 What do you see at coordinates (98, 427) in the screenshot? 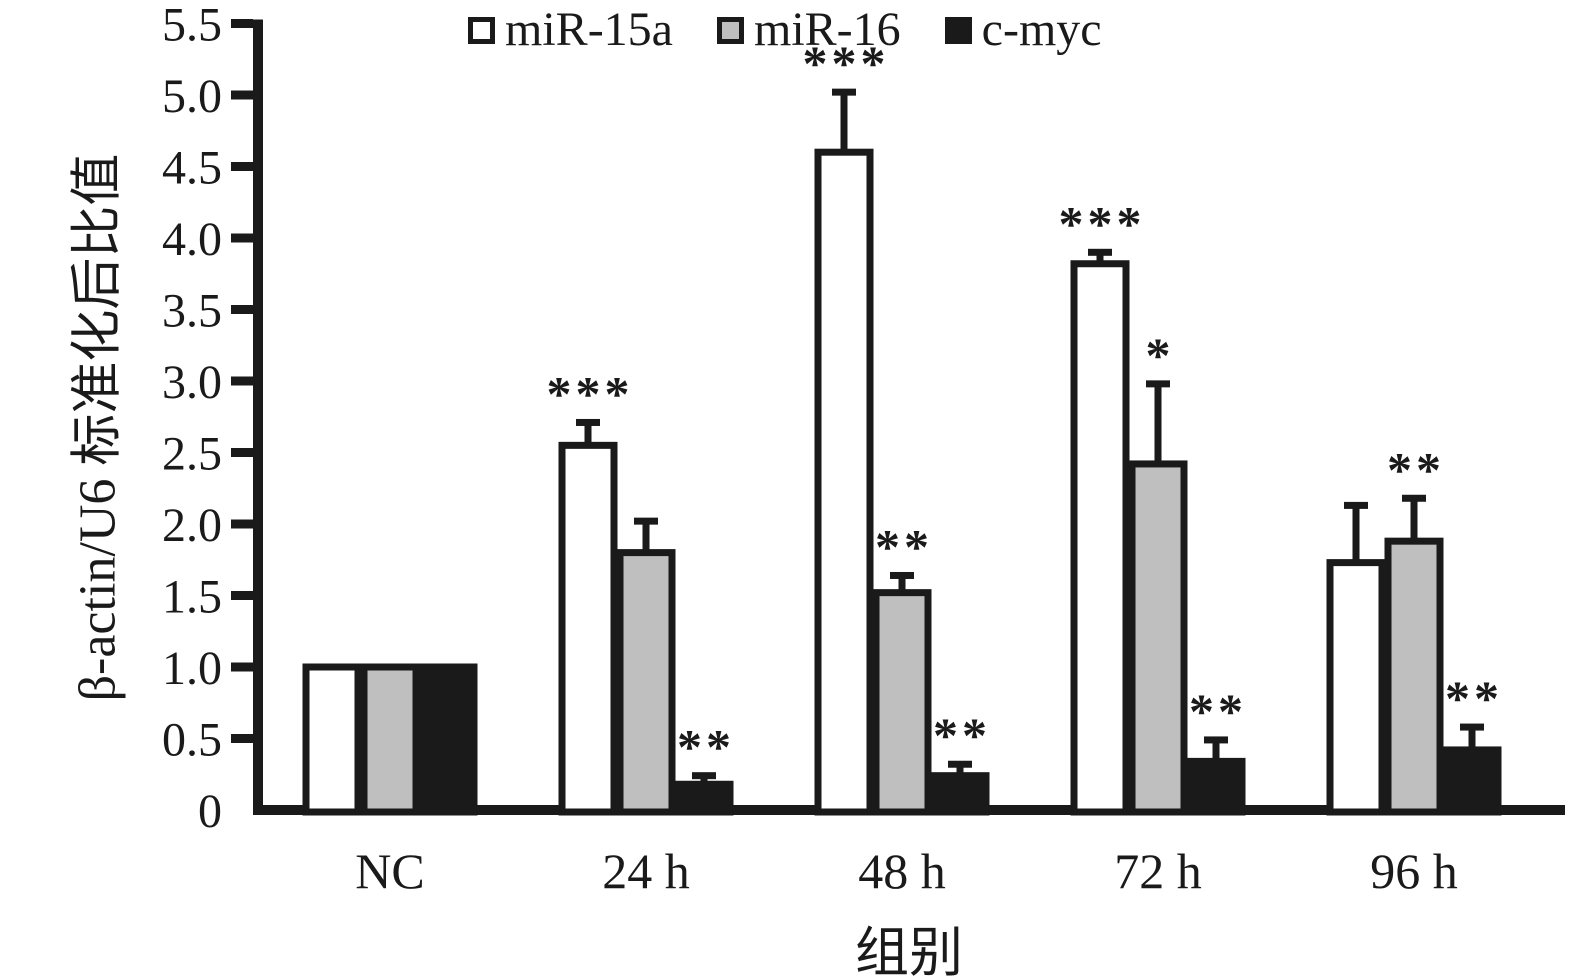
I see `y-axis-title: β-actin/U6 标准化后比值` at bounding box center [98, 427].